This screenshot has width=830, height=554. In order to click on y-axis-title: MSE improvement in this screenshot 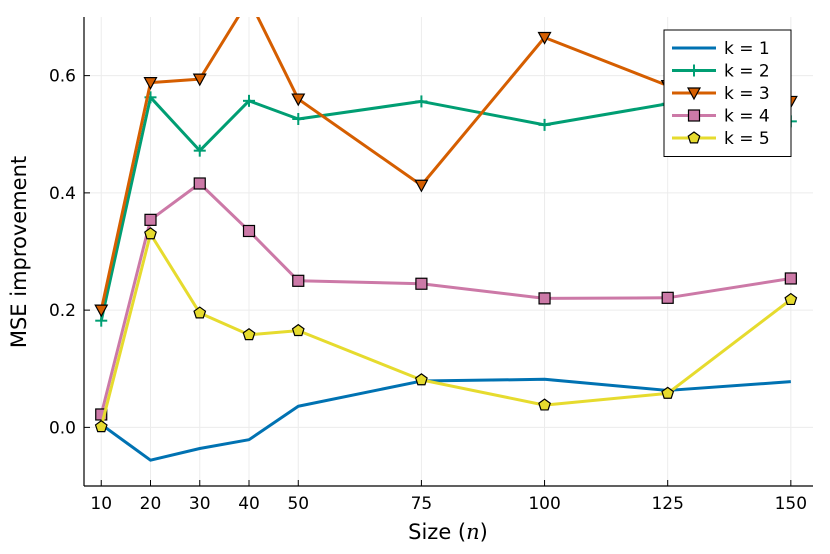, I will do `click(19, 252)`.